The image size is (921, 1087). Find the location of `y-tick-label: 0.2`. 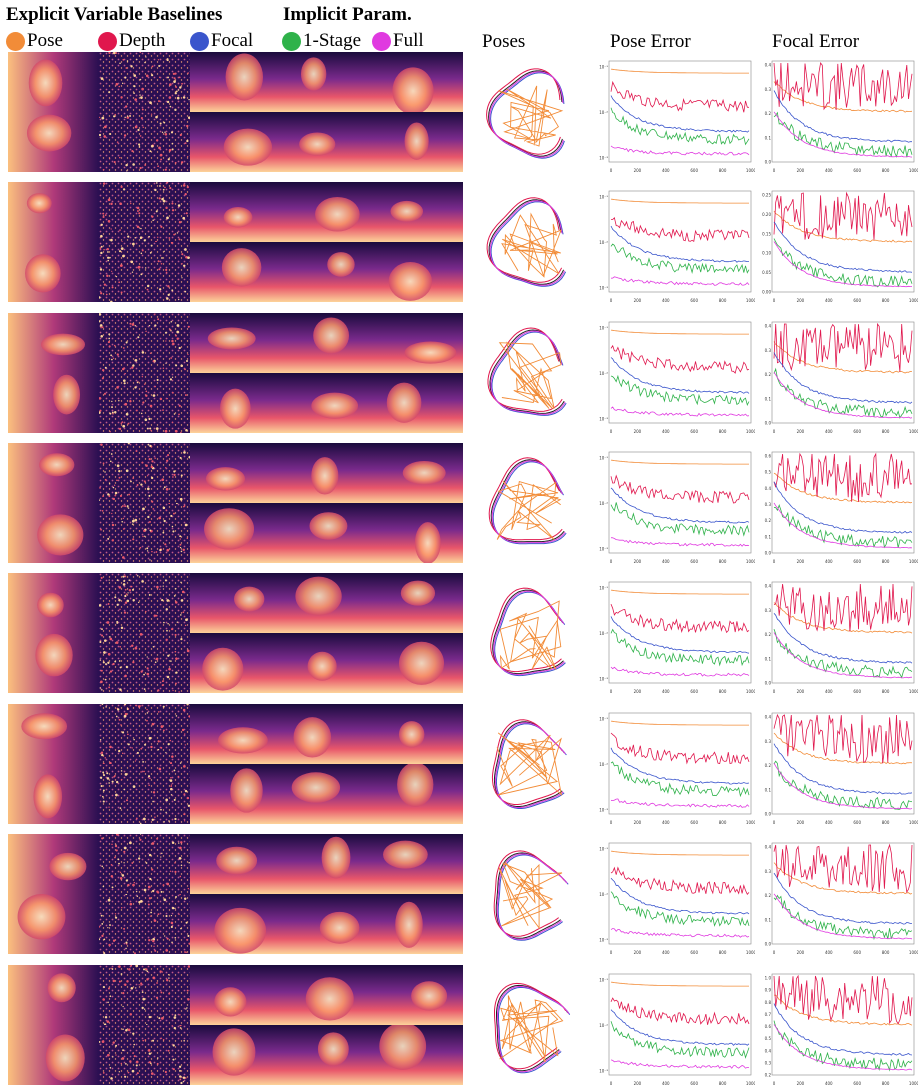

y-tick-label: 0.2 is located at coordinates (768, 895).